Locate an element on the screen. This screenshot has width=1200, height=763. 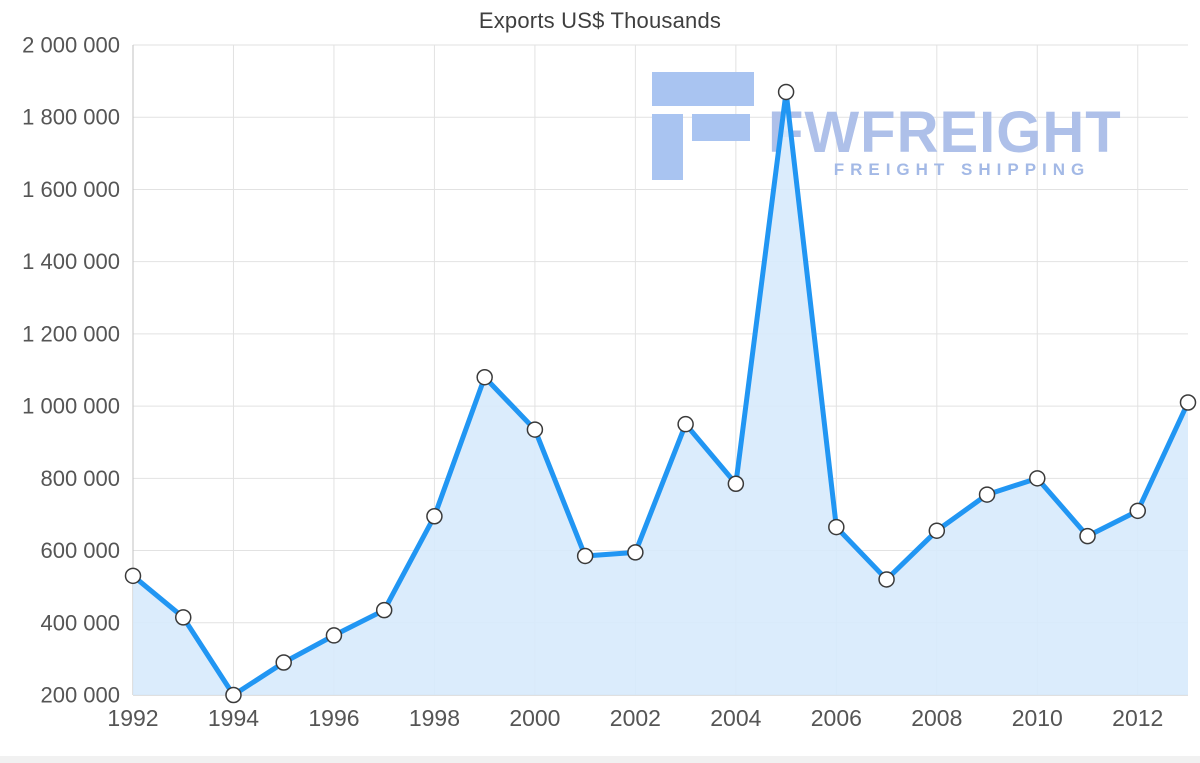
y-axis-label: 1 200 000 is located at coordinates (71, 333).